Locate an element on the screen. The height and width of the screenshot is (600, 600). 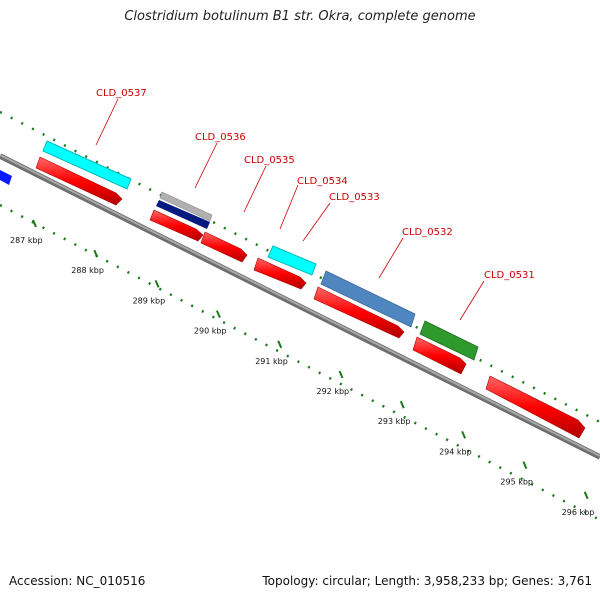
ruler-tick-label: 290 kbp is located at coordinates (210, 331).